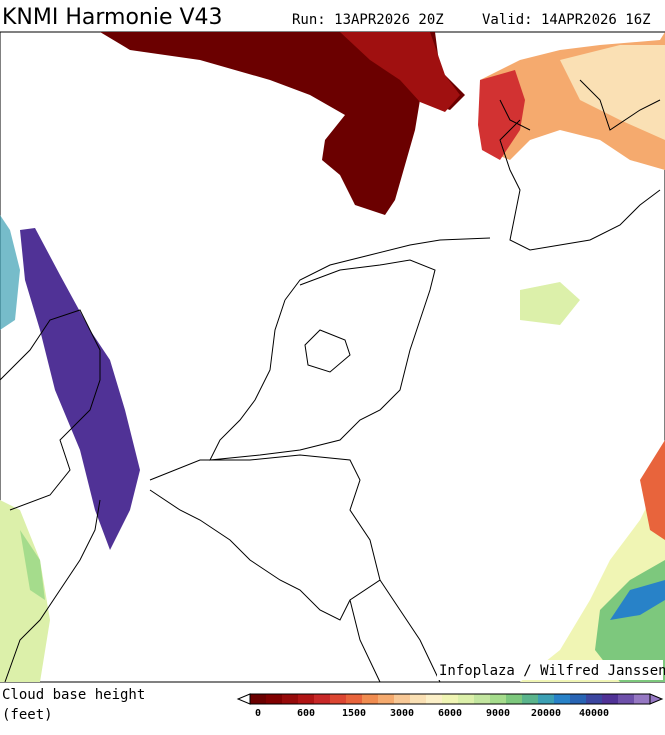 This screenshot has height=735, width=665. What do you see at coordinates (258, 713) in the screenshot?
I see `colorbar-label: 0` at bounding box center [258, 713].